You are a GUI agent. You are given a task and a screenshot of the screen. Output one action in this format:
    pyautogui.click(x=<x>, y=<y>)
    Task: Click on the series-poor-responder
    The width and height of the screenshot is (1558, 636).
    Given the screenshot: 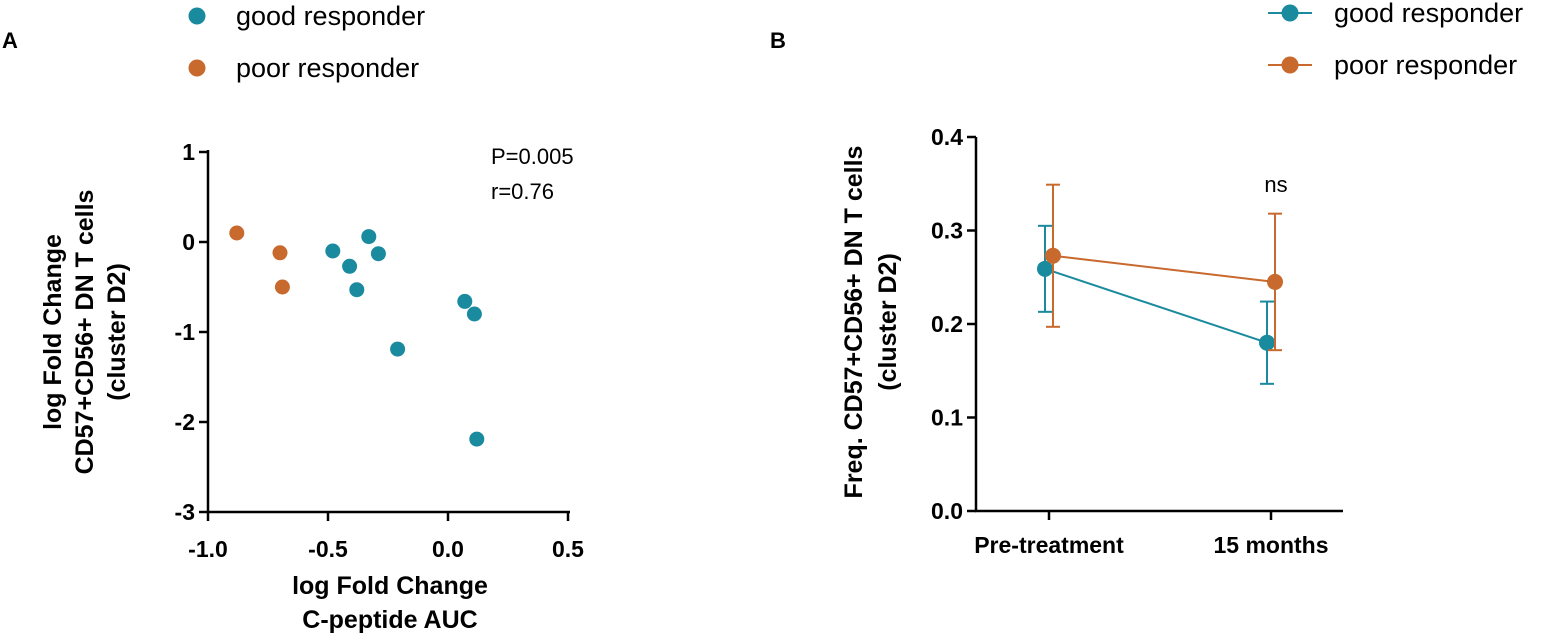 What is the action you would take?
    pyautogui.click(x=1164, y=267)
    